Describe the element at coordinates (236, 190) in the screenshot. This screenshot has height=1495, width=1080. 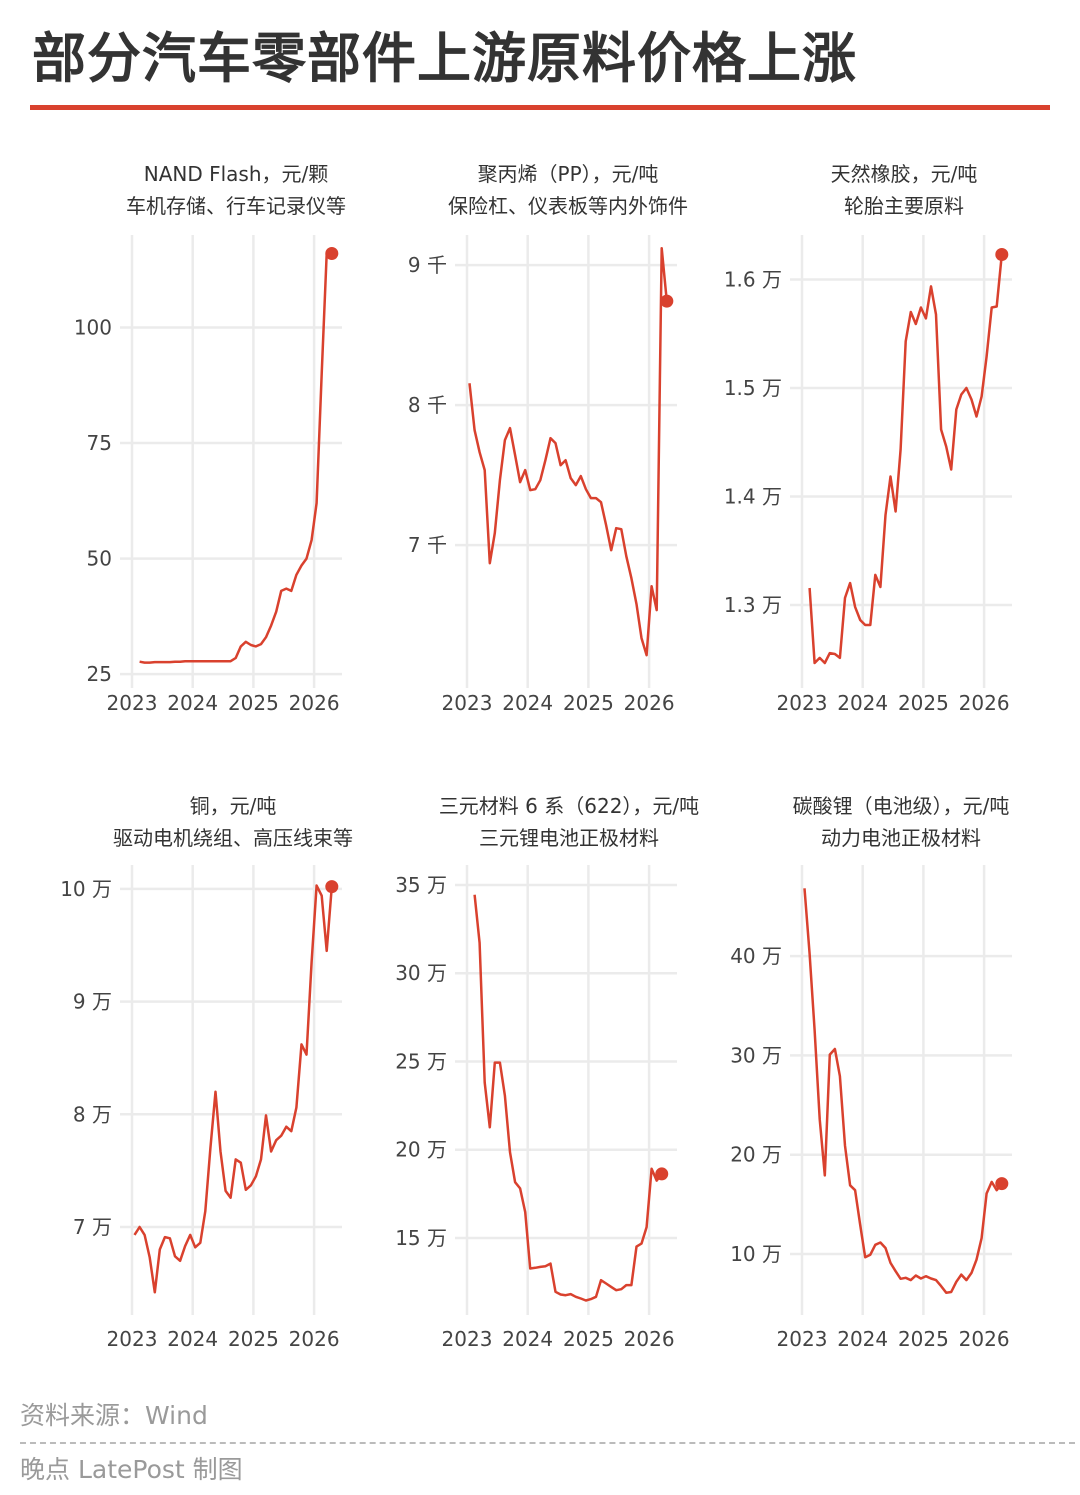
I see `panel-title-nand: NAND Flash，元/颗 车机存储、行车记录仪等` at that location.